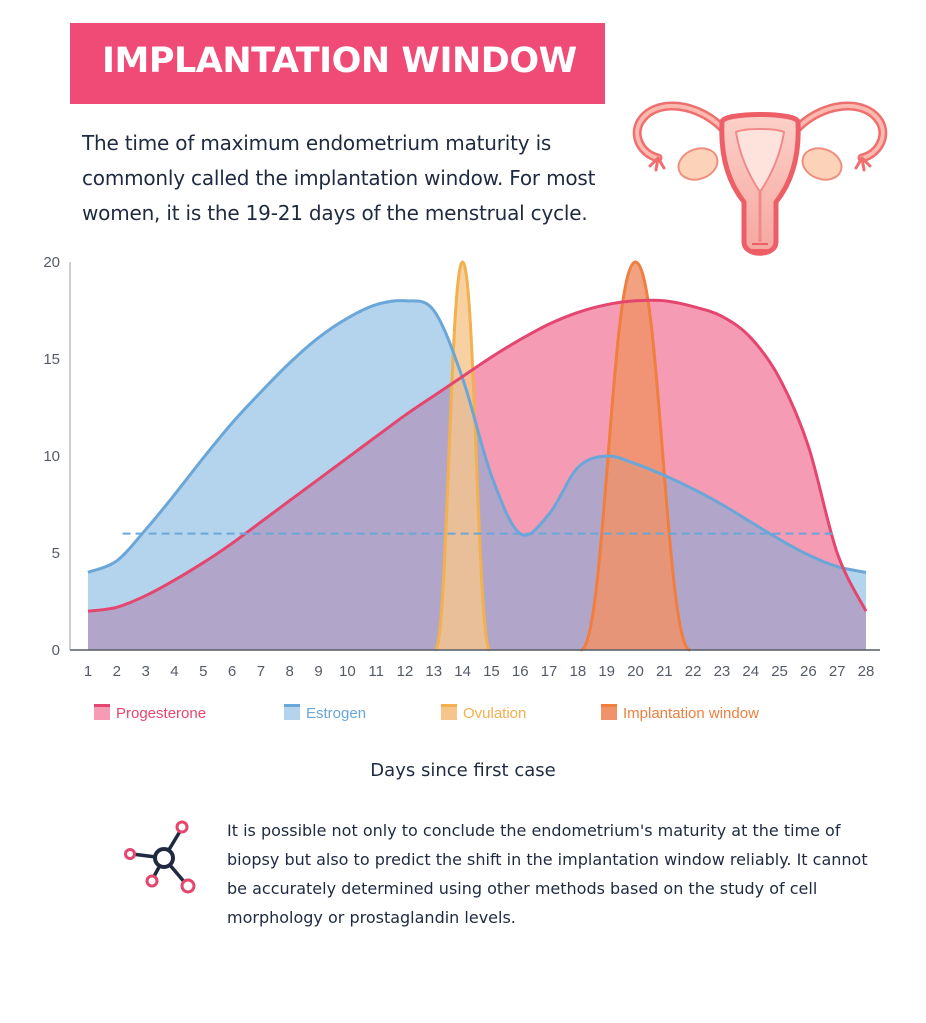 This screenshot has height=1023, width=926. What do you see at coordinates (866, 671) in the screenshot?
I see `x-tick-label: 28` at bounding box center [866, 671].